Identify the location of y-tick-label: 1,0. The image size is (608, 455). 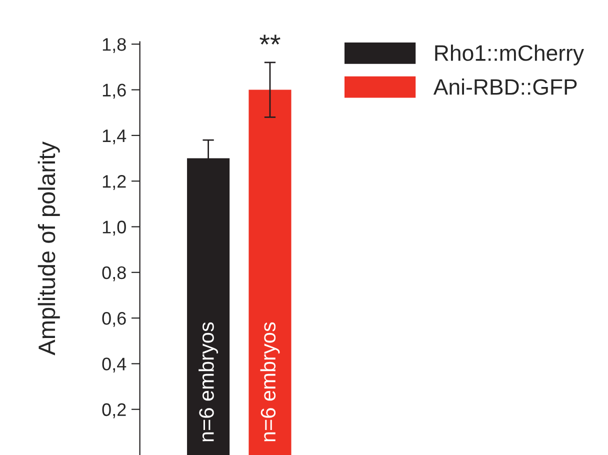
(114, 228).